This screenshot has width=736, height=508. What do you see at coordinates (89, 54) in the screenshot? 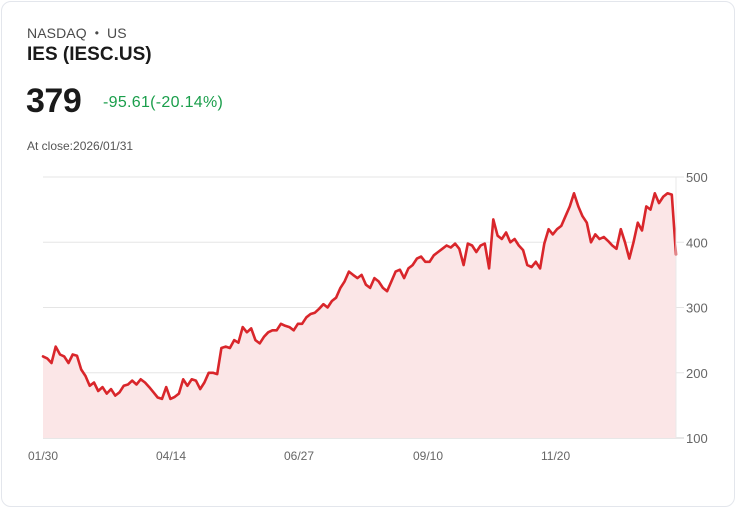
I see `stock-name: IES (IESC.US)` at bounding box center [89, 54].